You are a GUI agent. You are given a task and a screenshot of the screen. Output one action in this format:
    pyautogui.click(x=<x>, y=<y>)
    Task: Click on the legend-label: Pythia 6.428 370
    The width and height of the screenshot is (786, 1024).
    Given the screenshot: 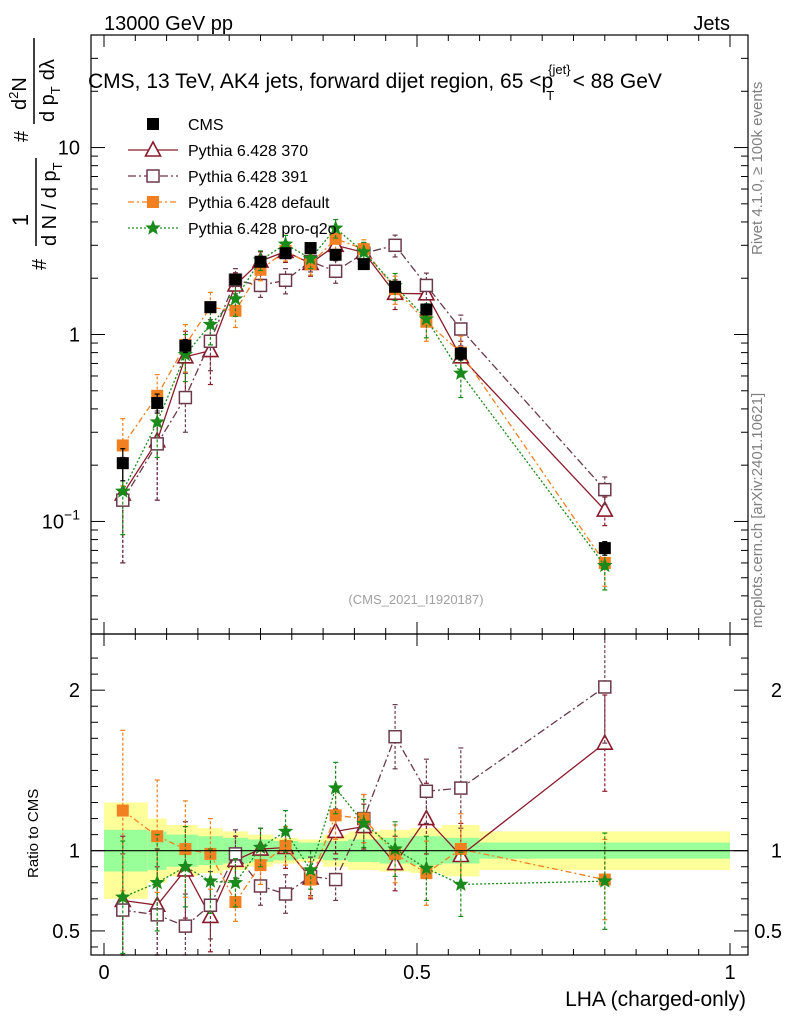 What is the action you would take?
    pyautogui.click(x=248, y=151)
    